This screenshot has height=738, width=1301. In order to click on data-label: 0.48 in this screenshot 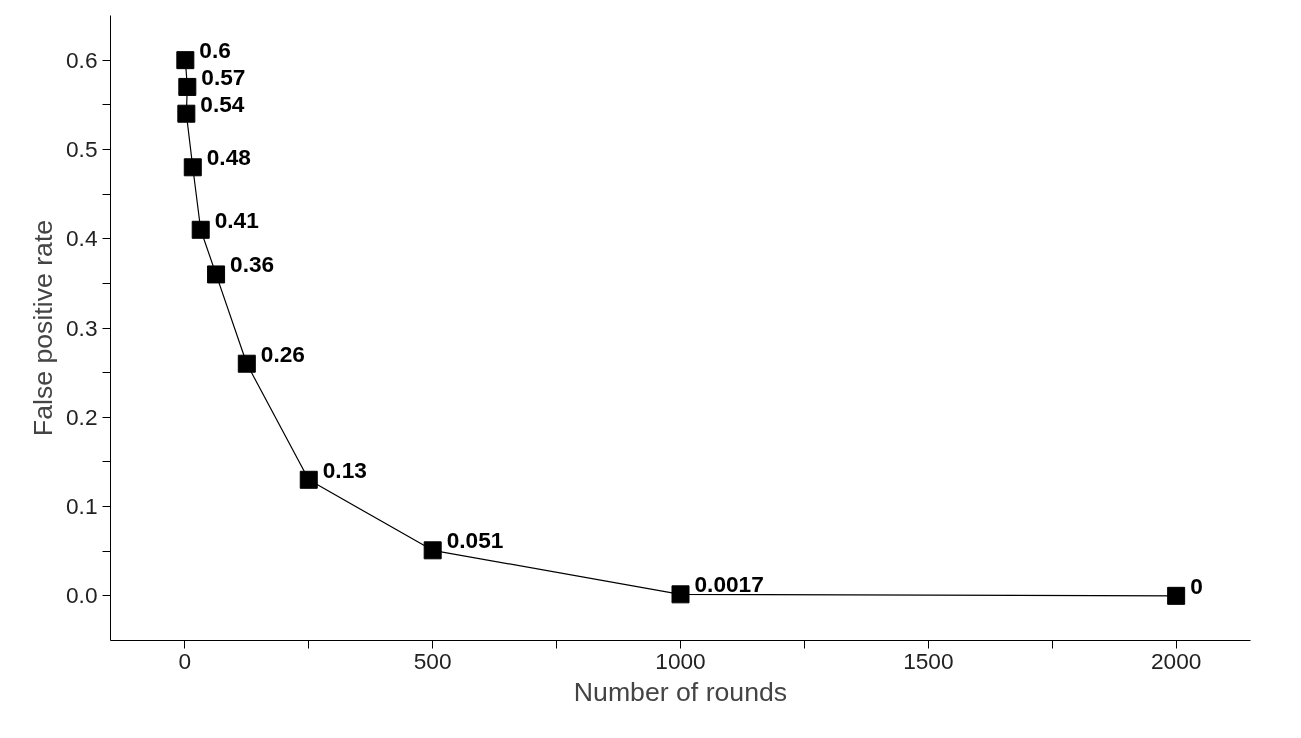, I will do `click(228, 157)`.